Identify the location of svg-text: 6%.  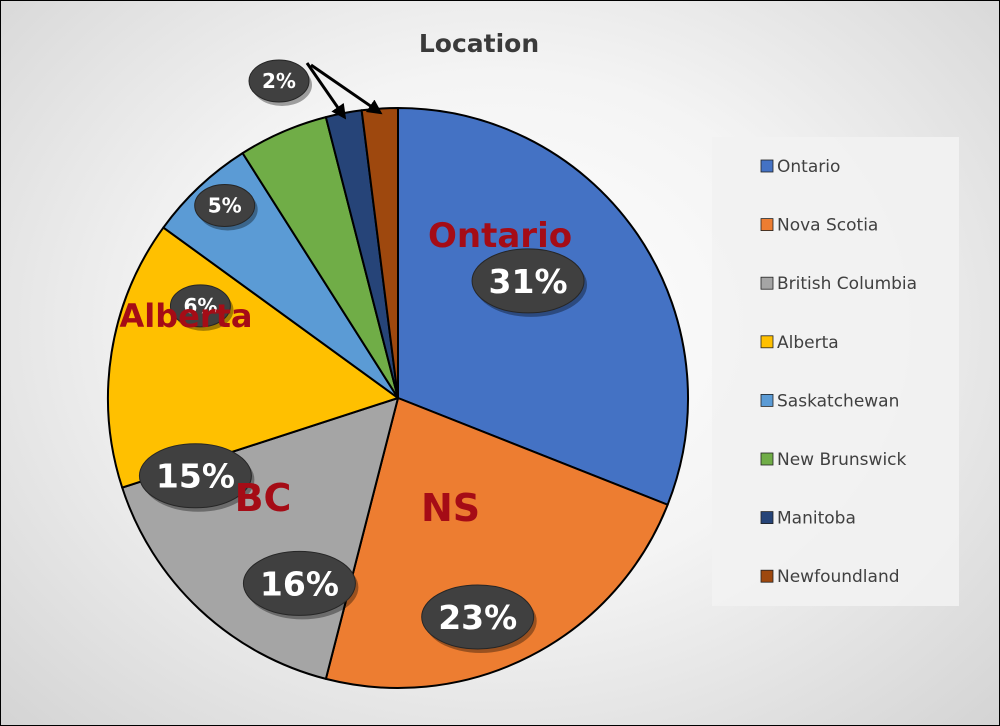
(200, 306).